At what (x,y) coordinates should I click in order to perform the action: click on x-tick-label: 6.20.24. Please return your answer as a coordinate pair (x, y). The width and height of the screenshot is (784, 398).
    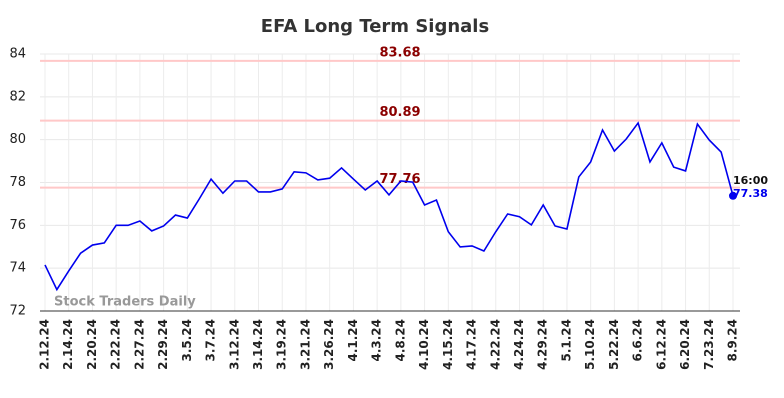
    Looking at the image, I should click on (685, 344).